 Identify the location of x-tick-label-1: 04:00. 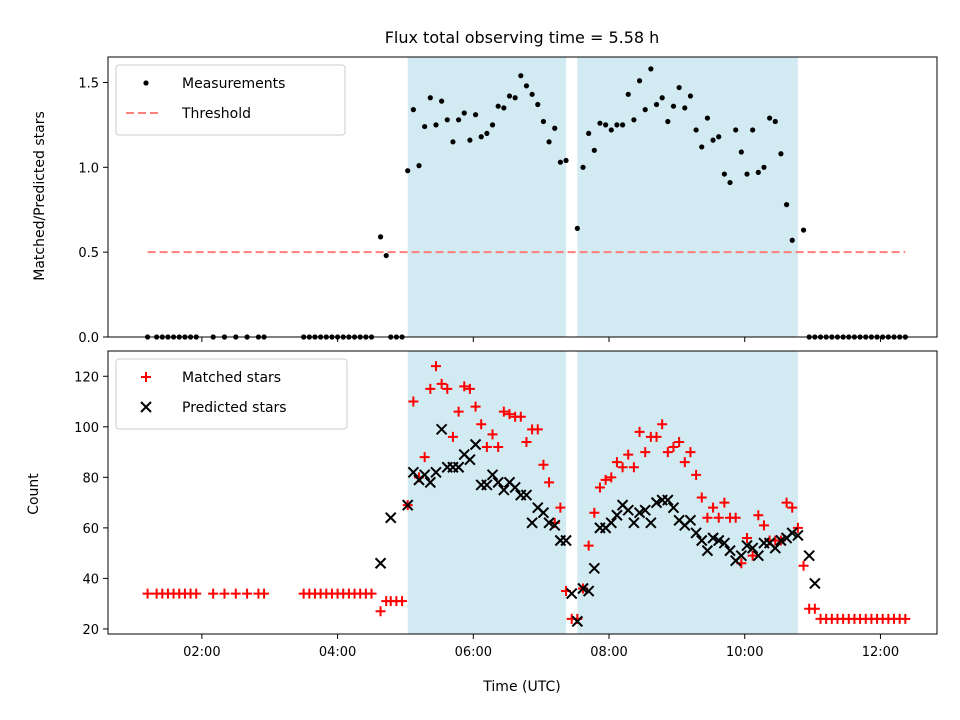
(337, 652).